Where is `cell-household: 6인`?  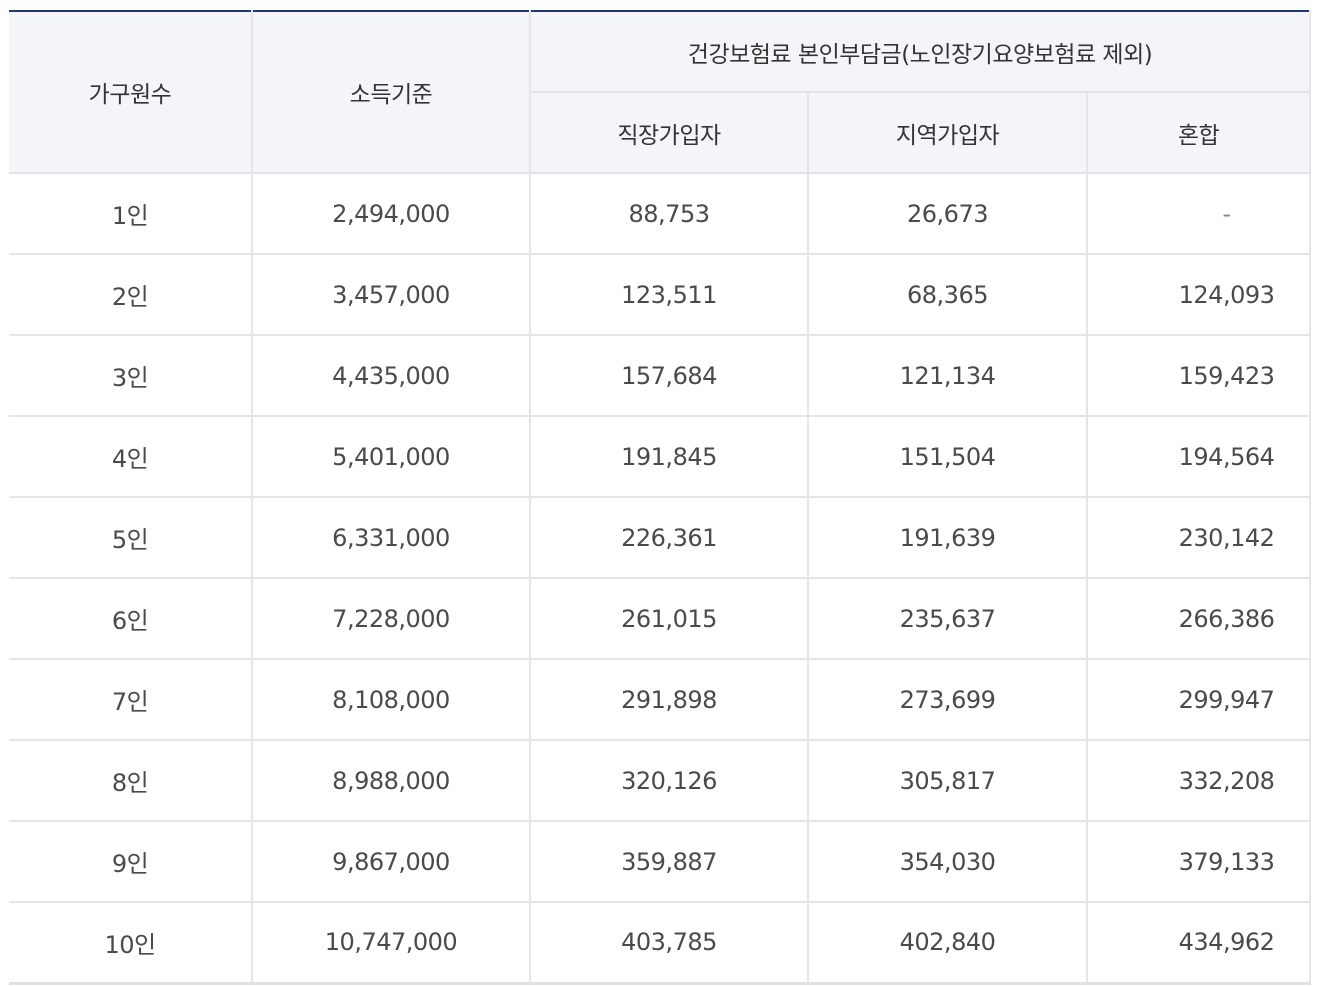 cell-household: 6인 is located at coordinates (131, 619).